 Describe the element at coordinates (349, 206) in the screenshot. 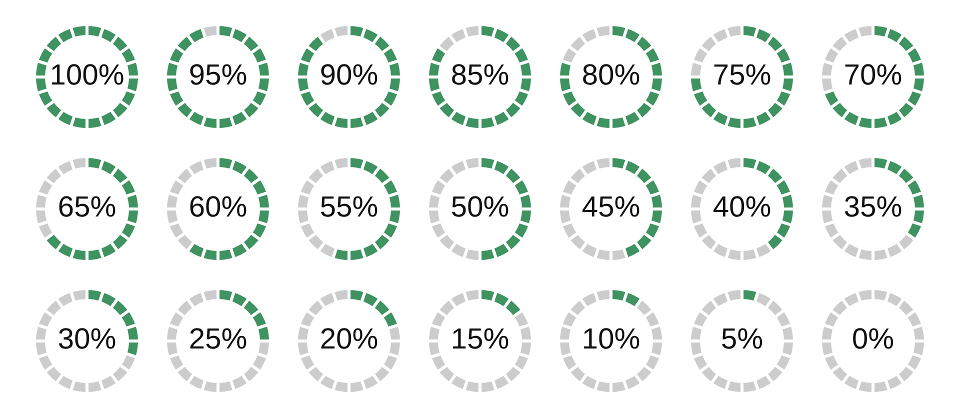

I see `text: 55%` at that location.